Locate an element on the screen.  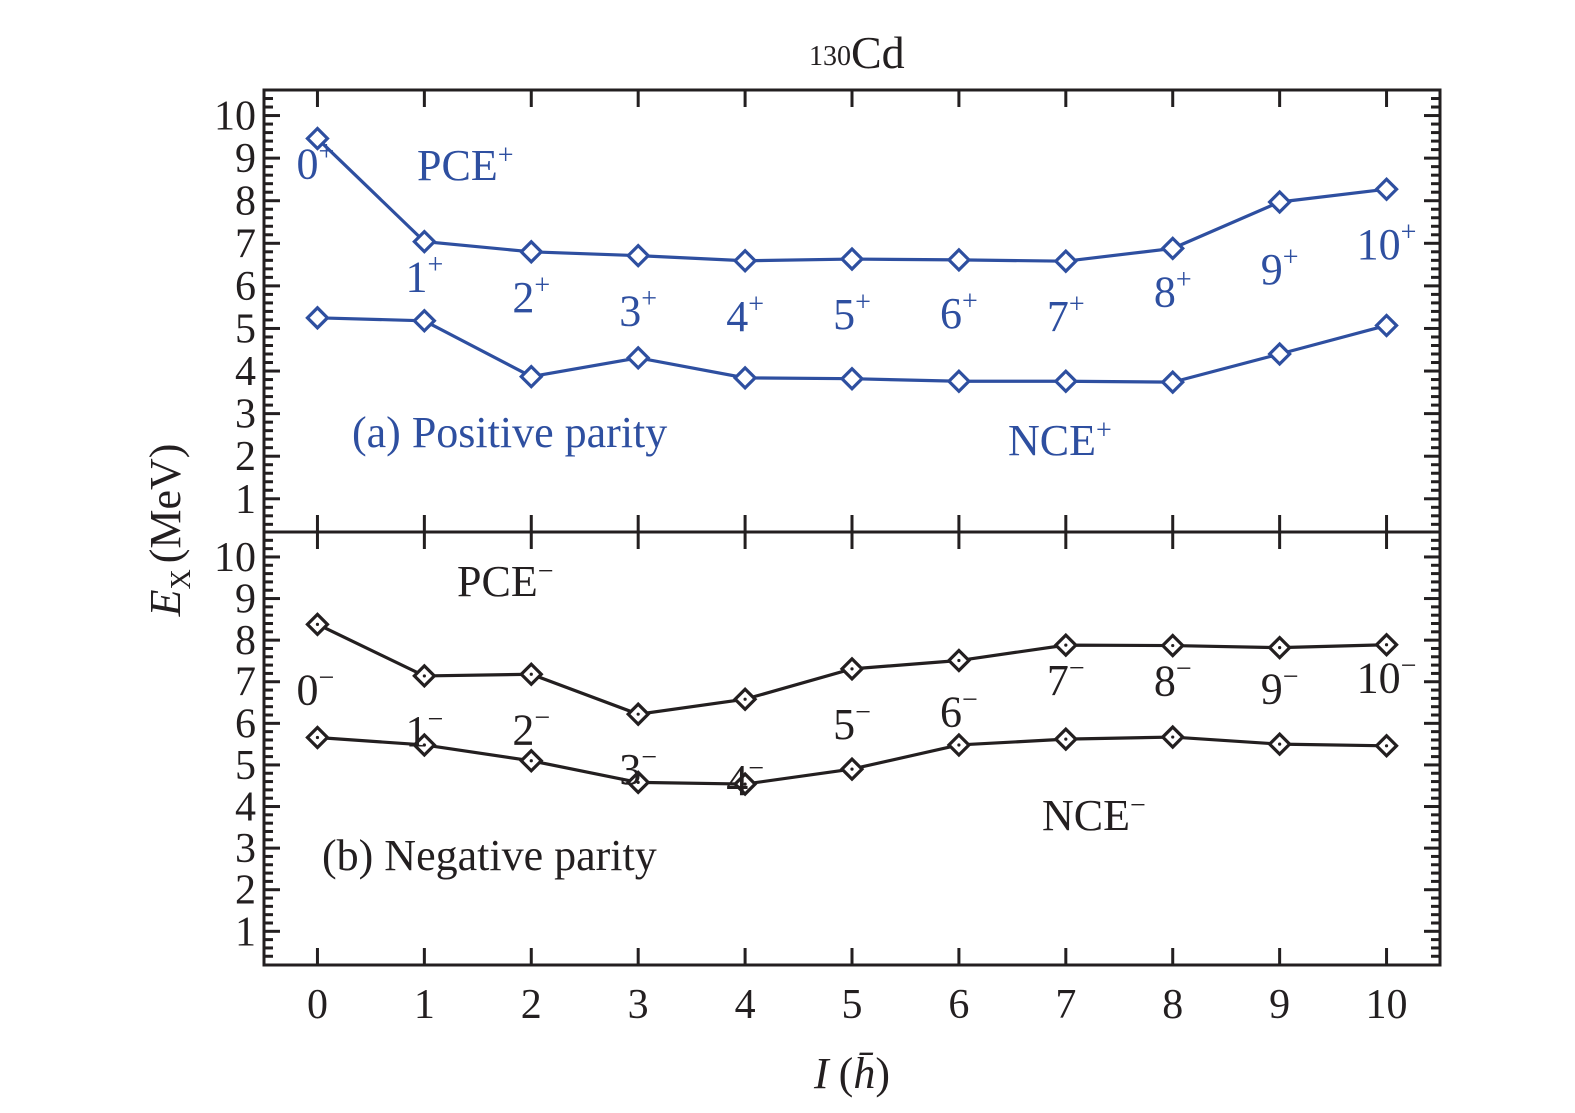
spin-label: 6− is located at coordinates (959, 711).